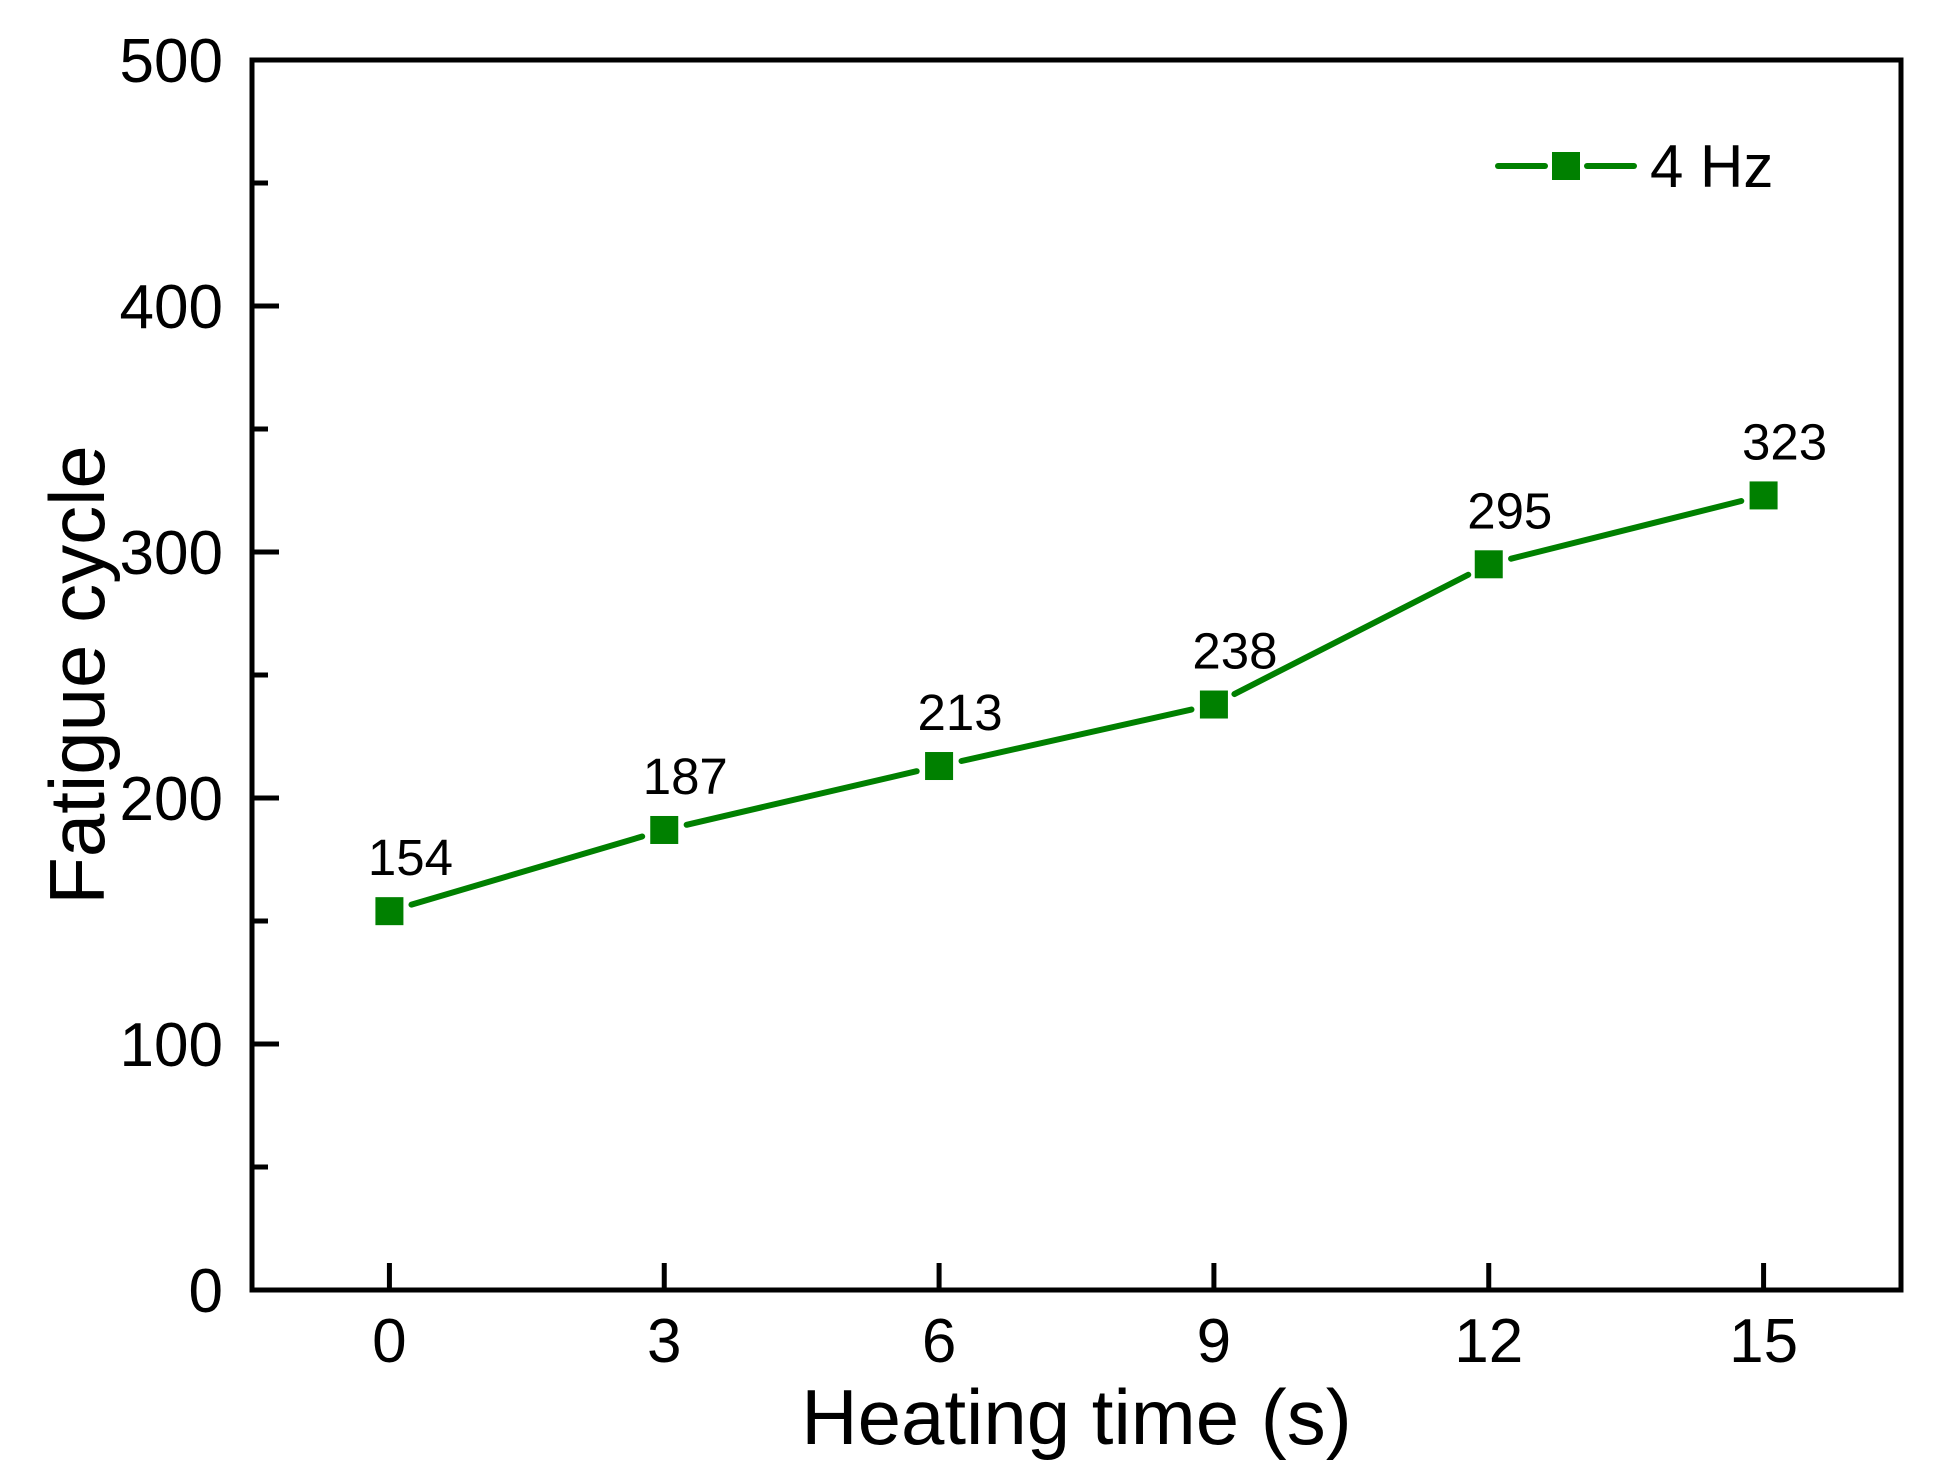 This screenshot has width=1936, height=1483. What do you see at coordinates (664, 1341) in the screenshot?
I see `x-tick-label: 3` at bounding box center [664, 1341].